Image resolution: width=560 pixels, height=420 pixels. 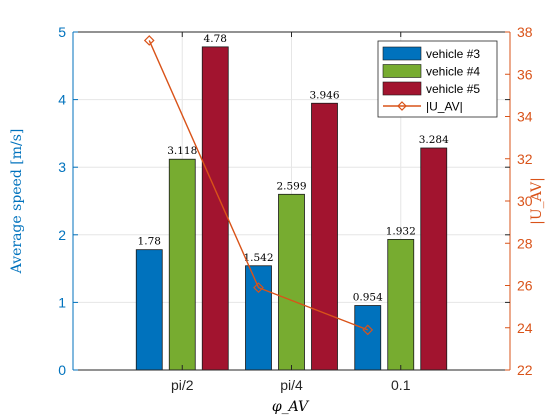 I want to click on y-tick-label: 1, so click(x=62, y=302).